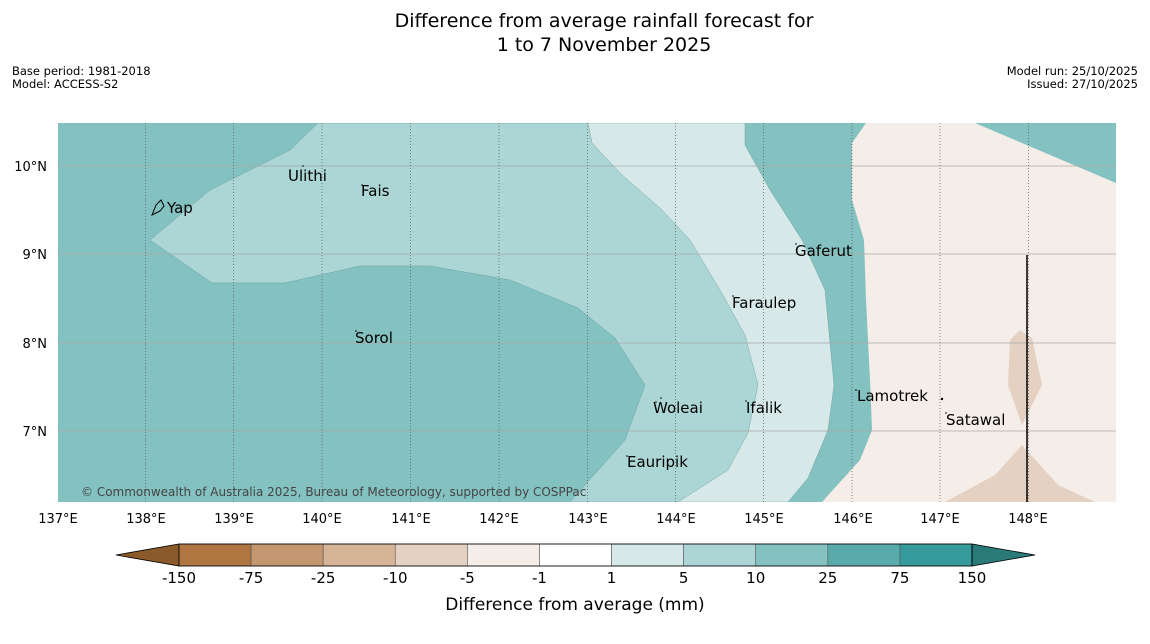 Image resolution: width=1150 pixels, height=644 pixels. What do you see at coordinates (58, 519) in the screenshot?
I see `lon-label: 137°E` at bounding box center [58, 519].